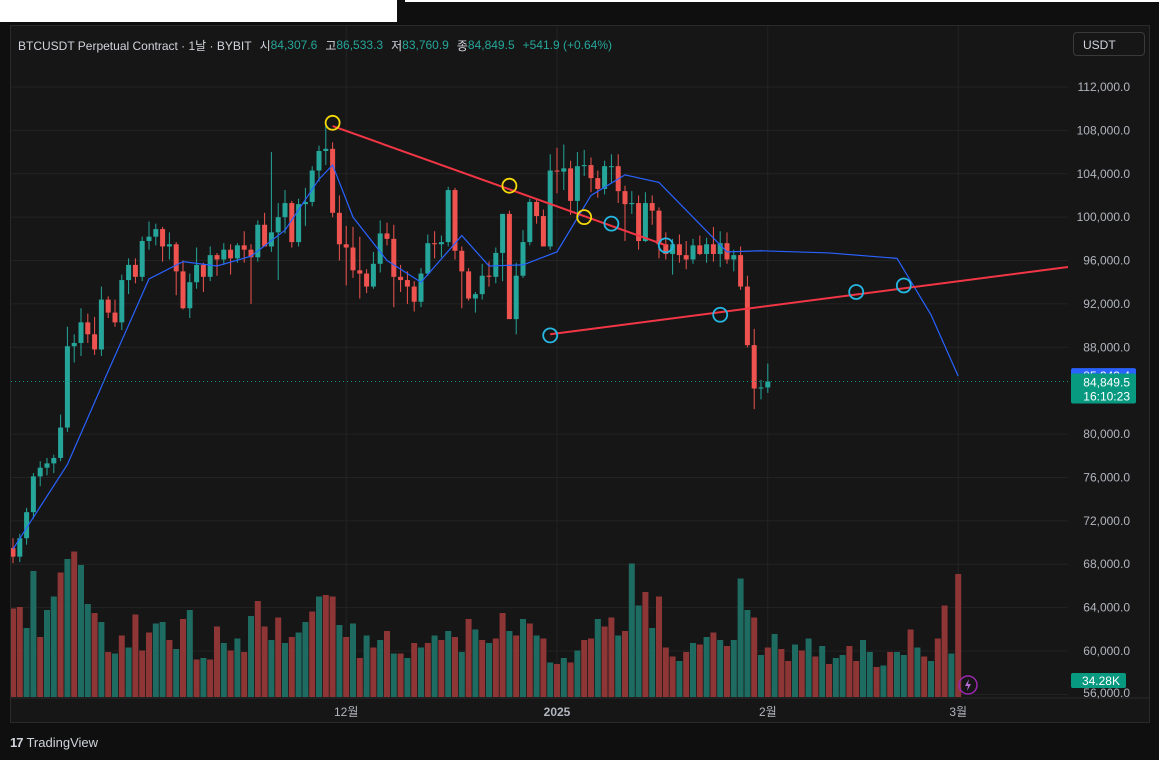  Describe the element at coordinates (135, 45) in the screenshot. I see `symbol-title: BTCUSDT Perpetual Contract · 1날 · BYBIT` at that location.